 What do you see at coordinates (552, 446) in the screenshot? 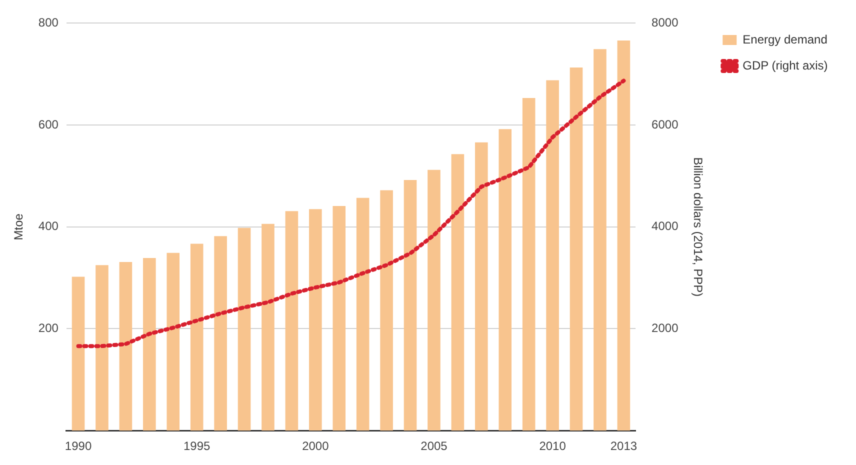
I see `x-tick-label: 2010` at bounding box center [552, 446].